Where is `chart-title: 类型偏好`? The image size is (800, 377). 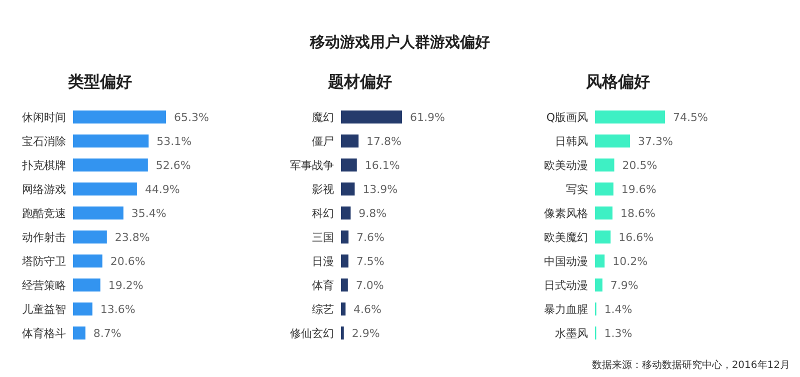 chart-title: 类型偏好 is located at coordinates (99, 81).